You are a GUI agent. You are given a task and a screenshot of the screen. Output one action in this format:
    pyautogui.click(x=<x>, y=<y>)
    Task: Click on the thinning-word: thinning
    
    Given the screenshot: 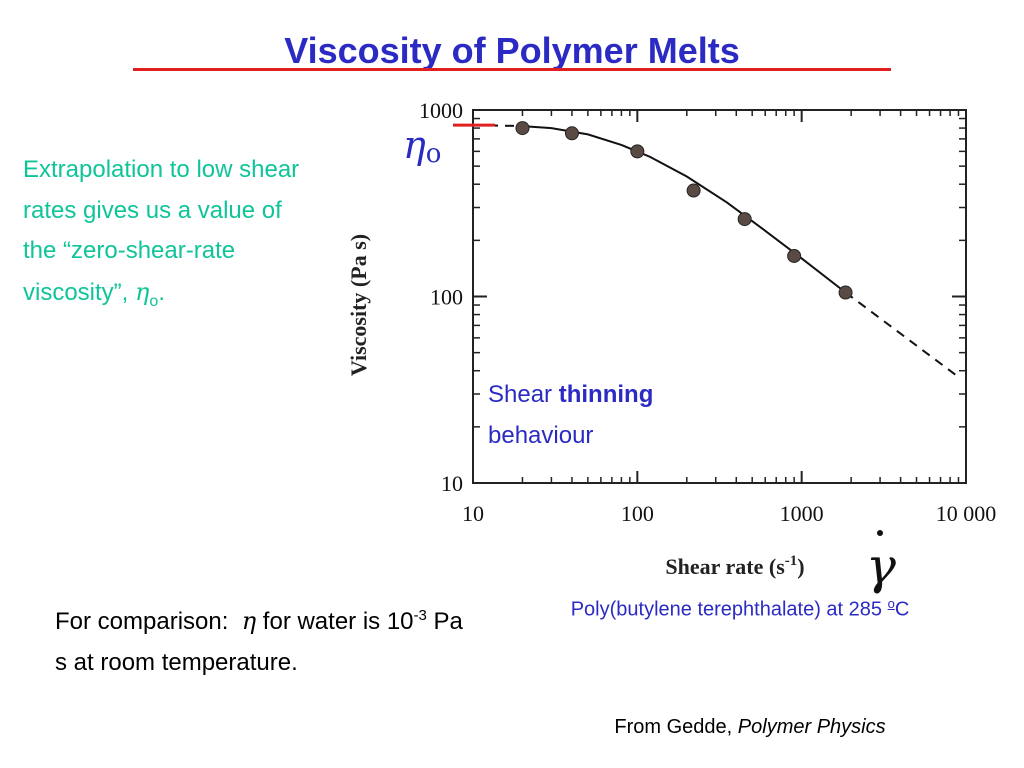 What is the action you would take?
    pyautogui.click(x=606, y=394)
    